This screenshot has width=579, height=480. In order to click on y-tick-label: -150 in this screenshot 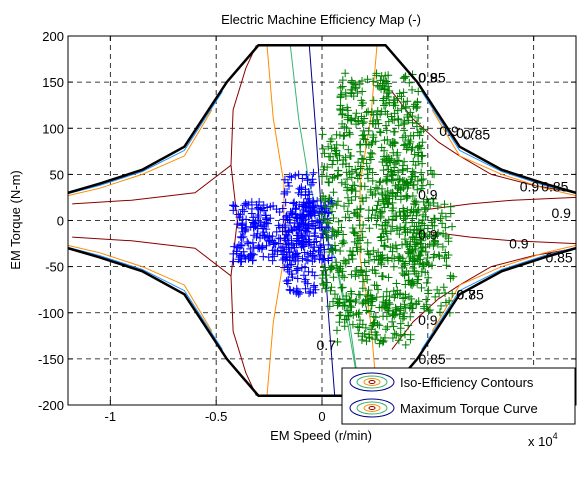, I will do `click(51, 359)`.